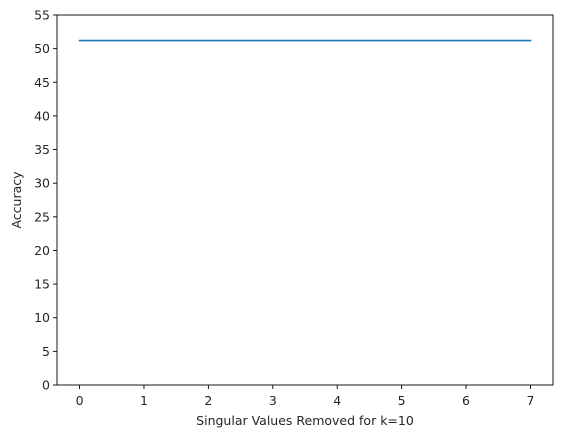 The width and height of the screenshot is (563, 438). Describe the element at coordinates (42, 149) in the screenshot. I see `y-tick-label: 35` at that location.